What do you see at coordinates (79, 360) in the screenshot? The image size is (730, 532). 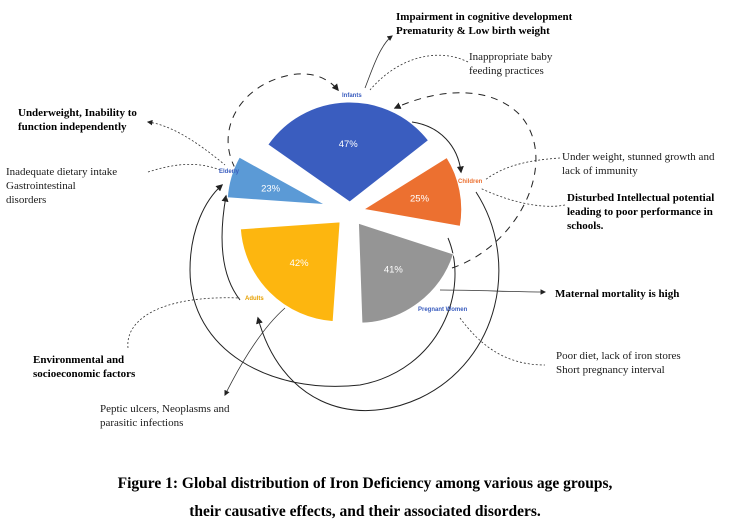 I see `note-adults-cause-line-1: Environmental and` at bounding box center [79, 360].